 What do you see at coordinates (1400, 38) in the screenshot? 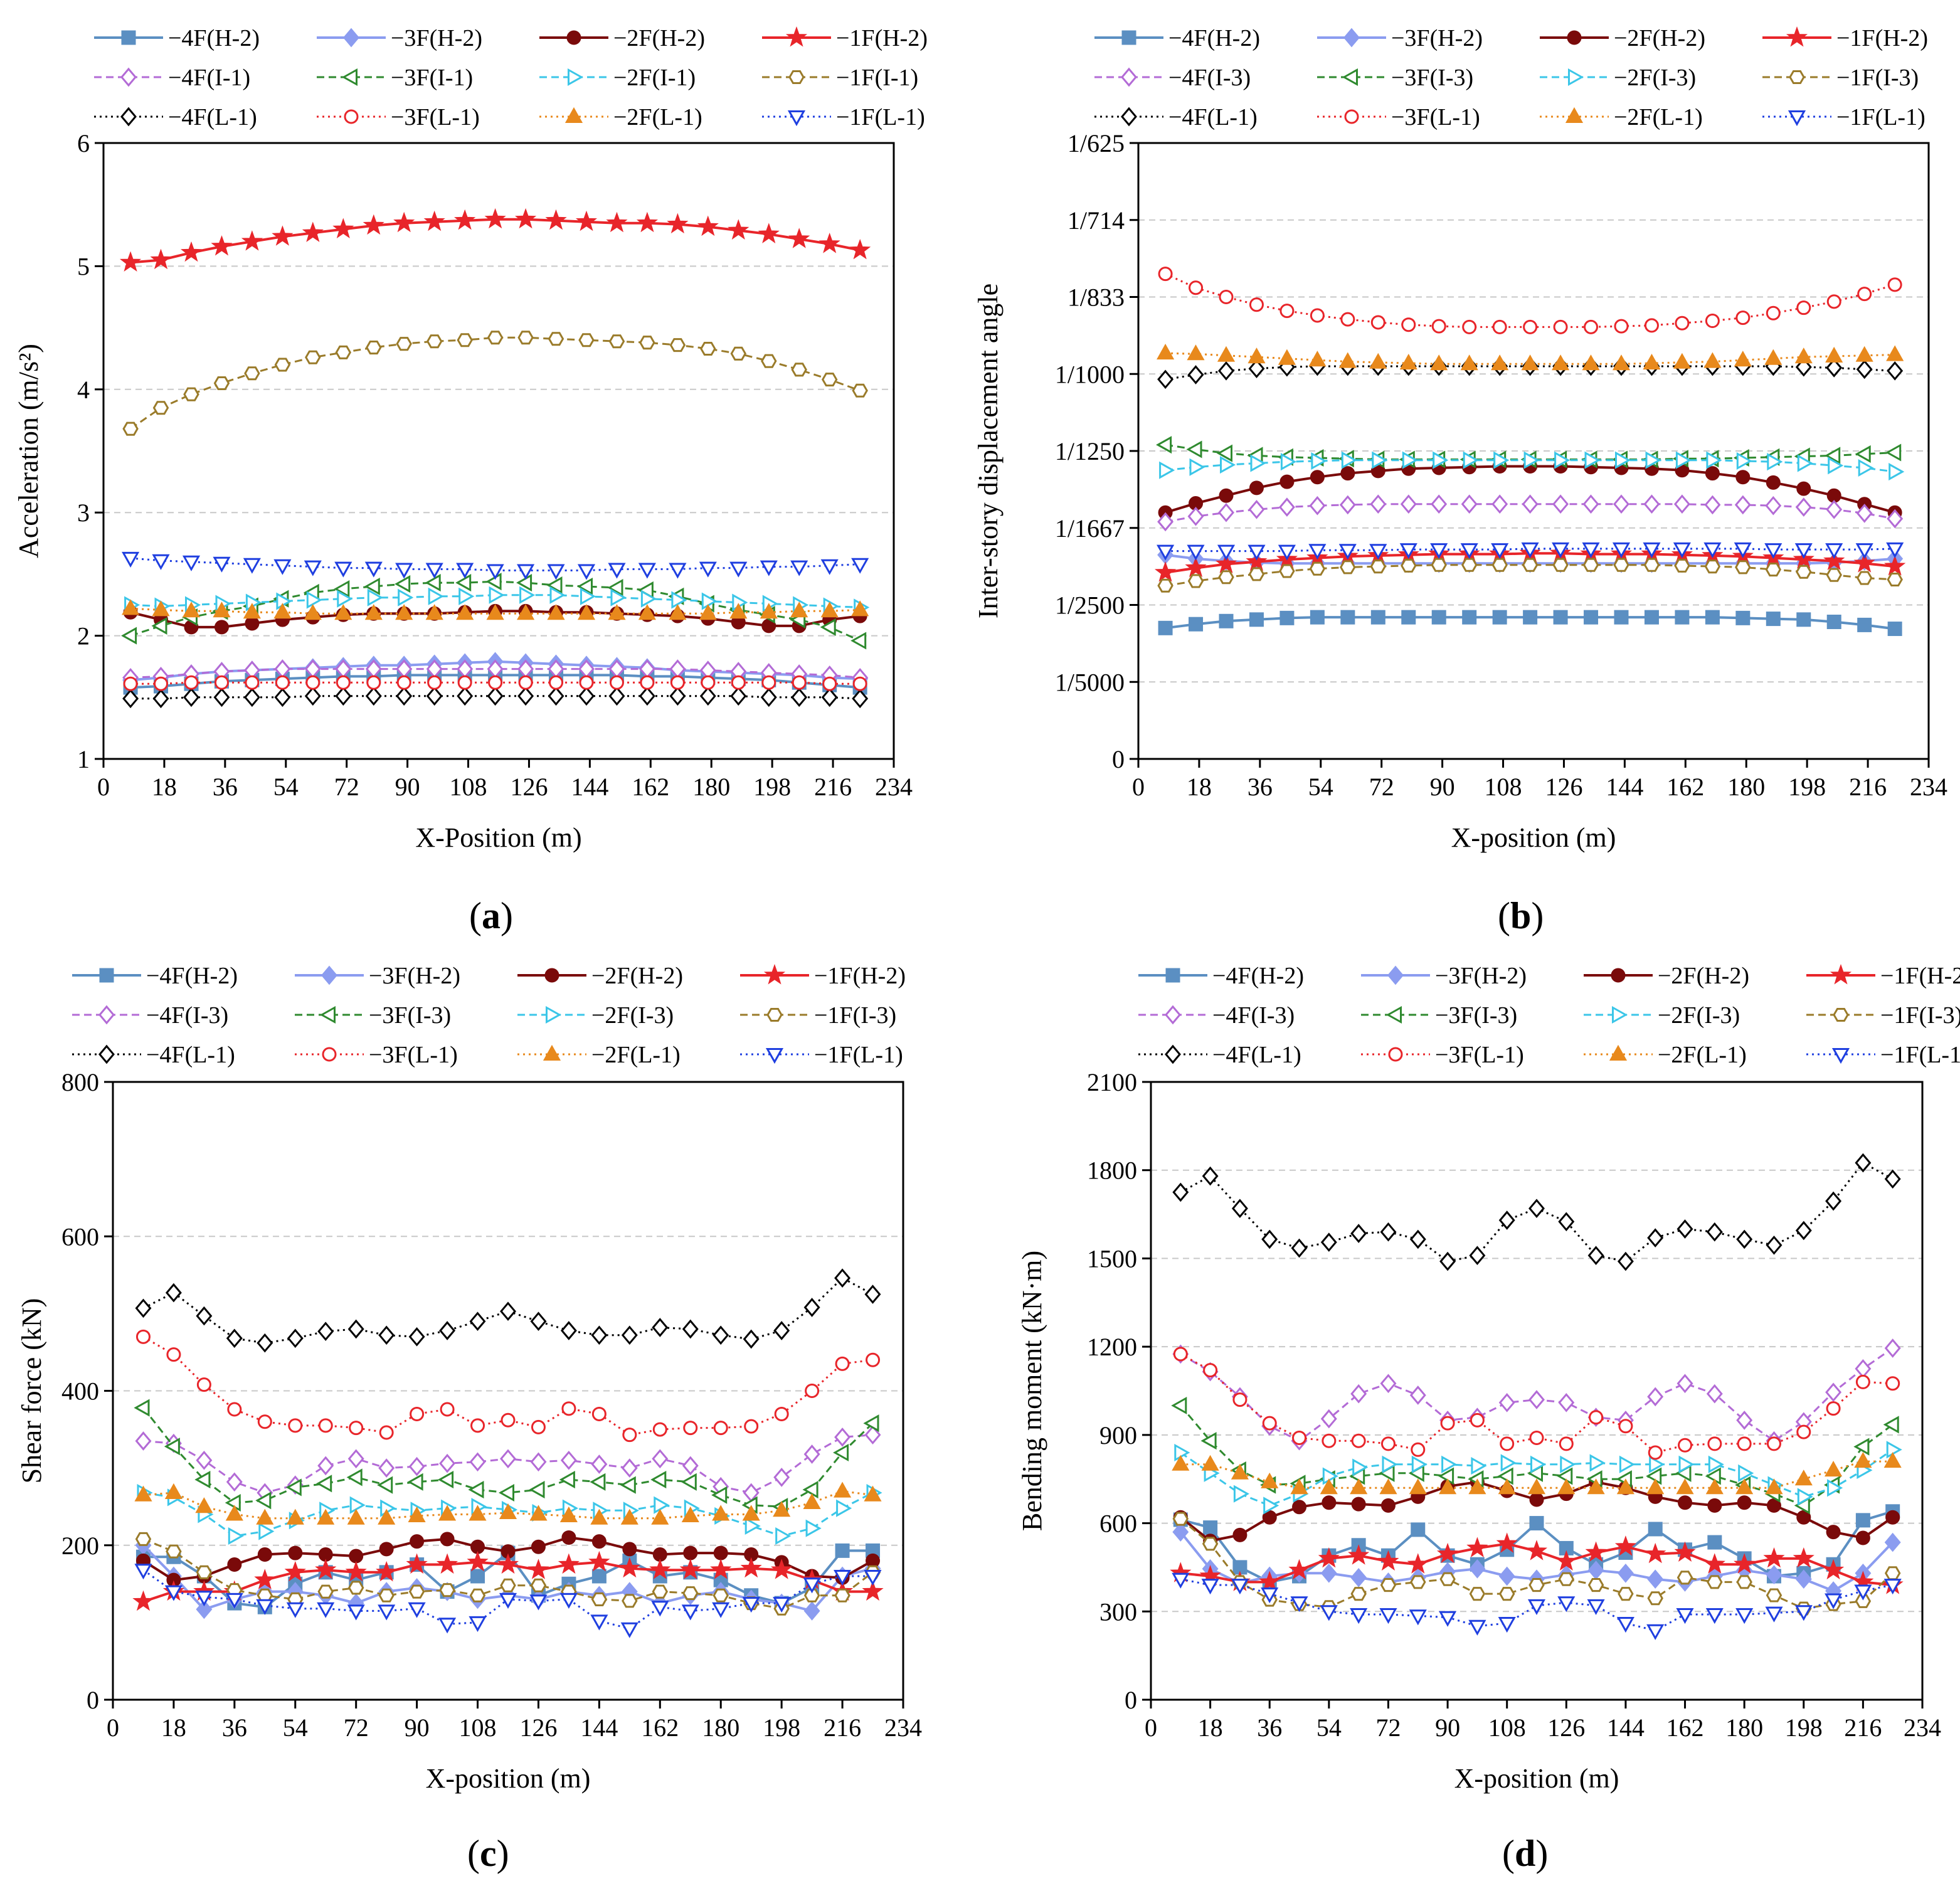
I see `legend-item: −3F(H-2)` at bounding box center [1400, 38].